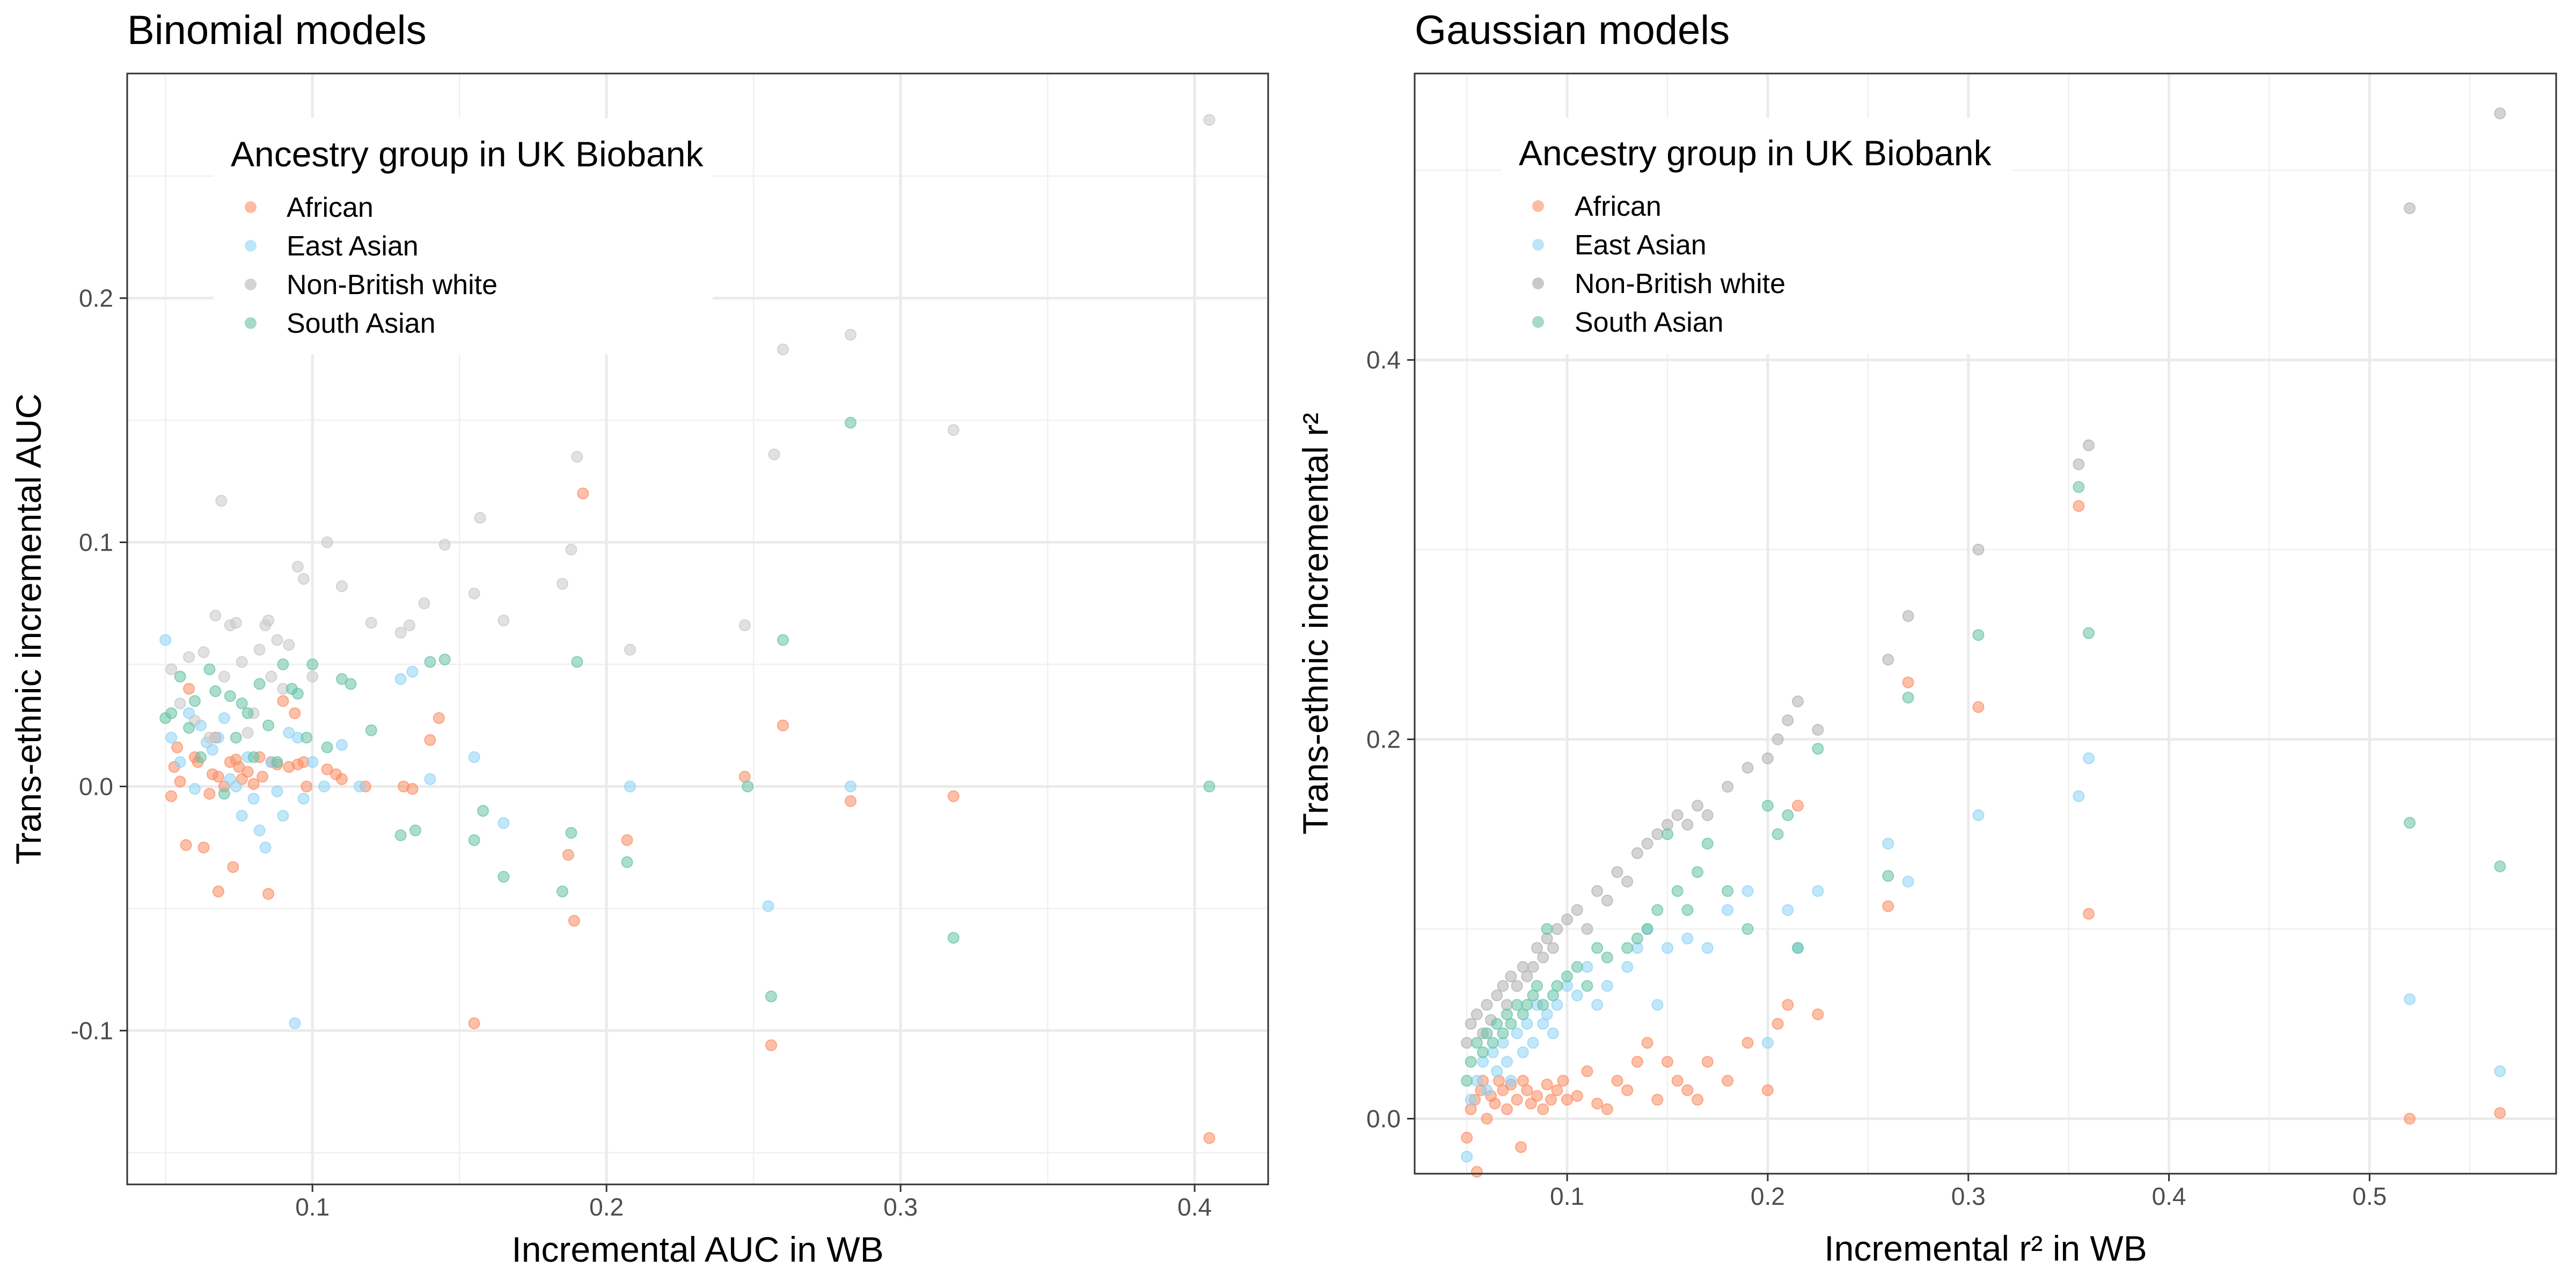 This screenshot has height=1288, width=2576. I want to click on y-tick-label: 0.0, so click(96, 786).